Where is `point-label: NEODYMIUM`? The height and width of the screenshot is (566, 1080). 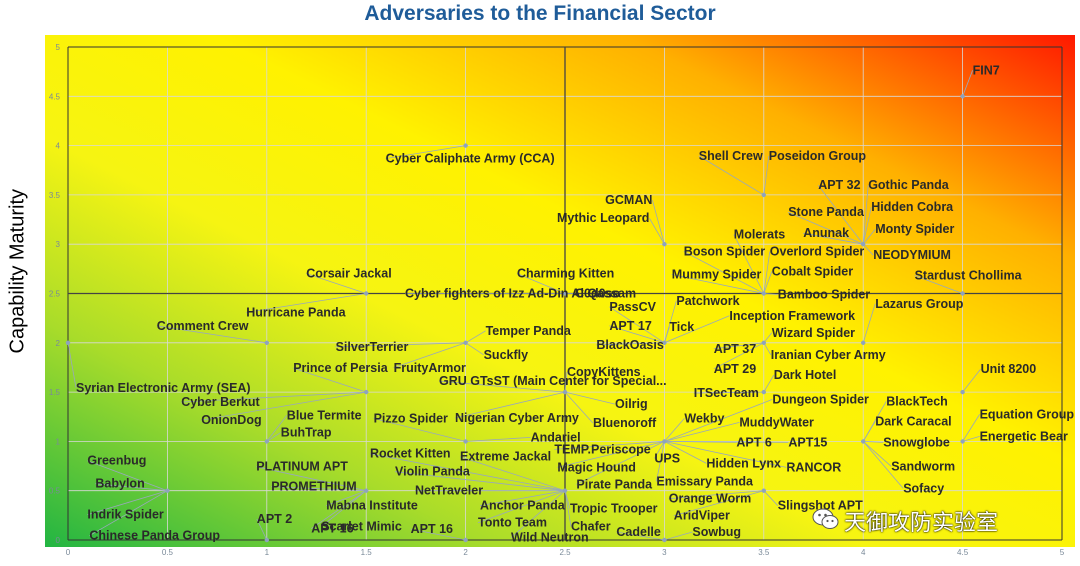 point-label: NEODYMIUM is located at coordinates (912, 255).